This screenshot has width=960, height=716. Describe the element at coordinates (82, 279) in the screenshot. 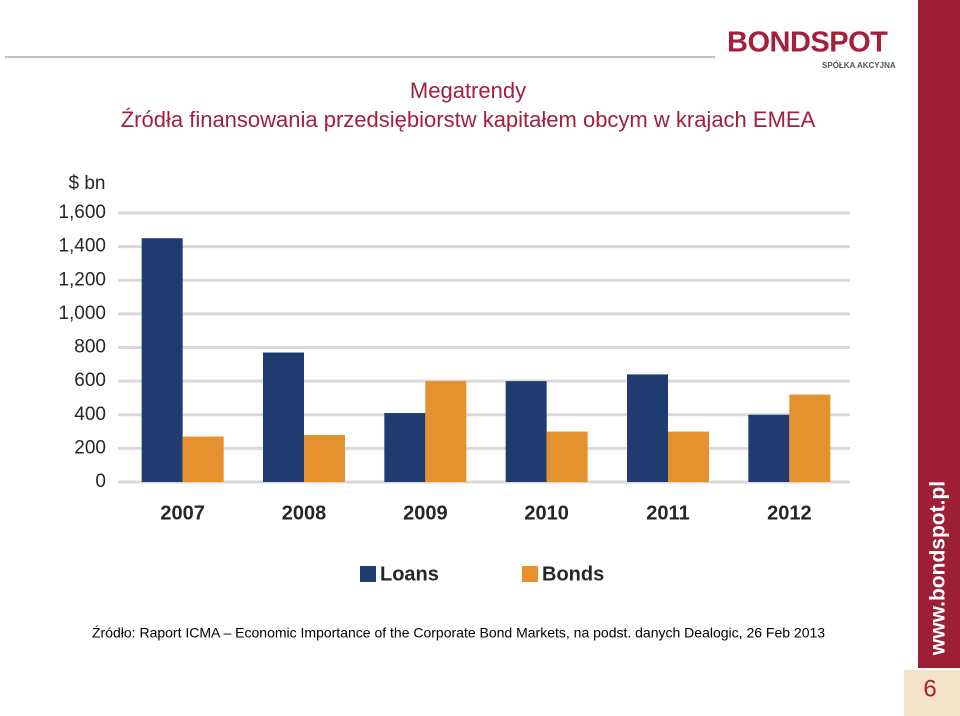

I see `y-tick-label: 1,200` at that location.